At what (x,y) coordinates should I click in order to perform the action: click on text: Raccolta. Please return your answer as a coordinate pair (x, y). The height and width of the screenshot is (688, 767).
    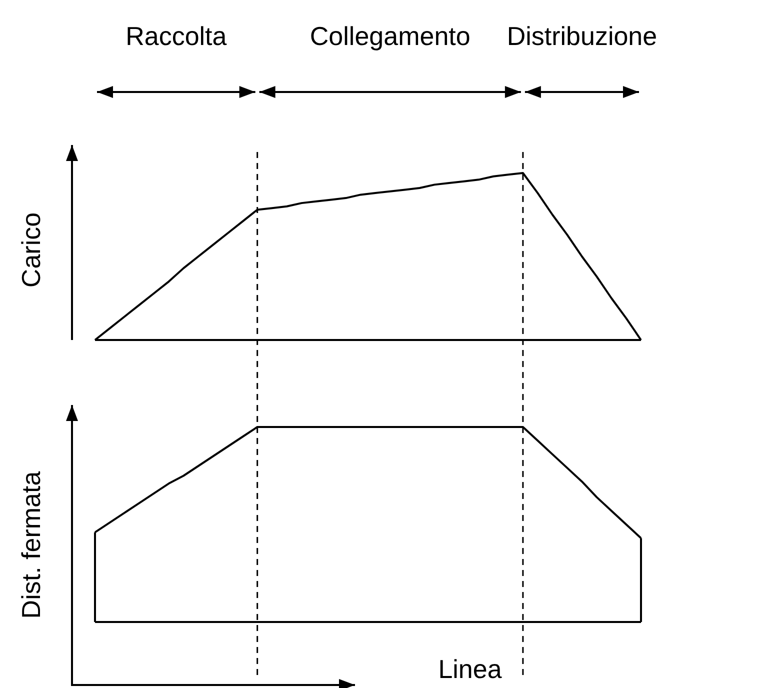
    Looking at the image, I should click on (177, 36).